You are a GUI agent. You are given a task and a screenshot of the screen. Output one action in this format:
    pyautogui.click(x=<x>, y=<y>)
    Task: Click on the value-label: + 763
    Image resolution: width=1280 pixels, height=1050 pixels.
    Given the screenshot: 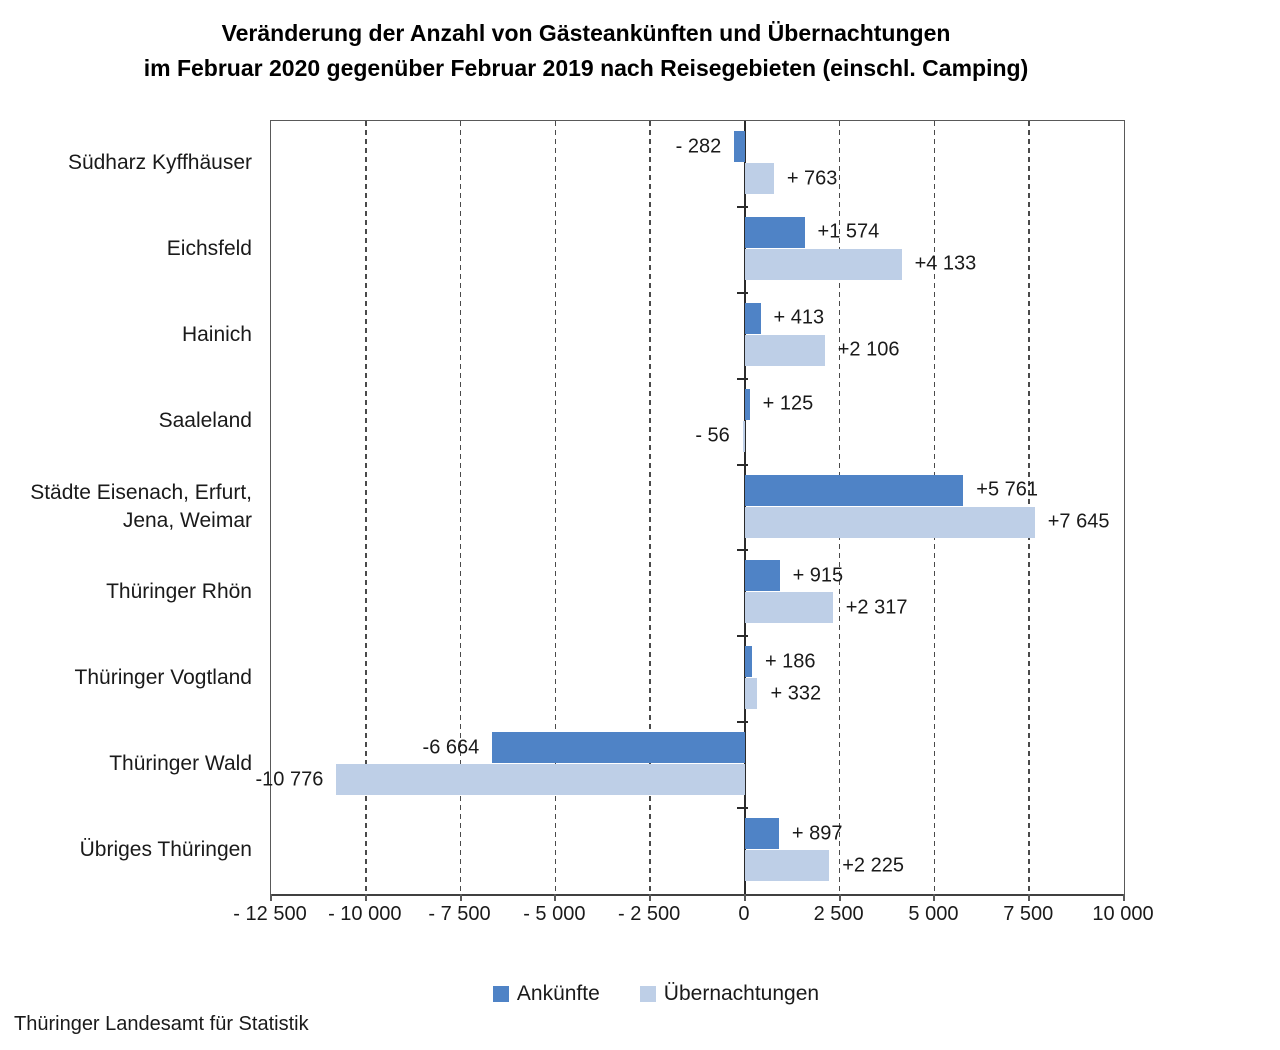 What is the action you would take?
    pyautogui.click(x=812, y=178)
    